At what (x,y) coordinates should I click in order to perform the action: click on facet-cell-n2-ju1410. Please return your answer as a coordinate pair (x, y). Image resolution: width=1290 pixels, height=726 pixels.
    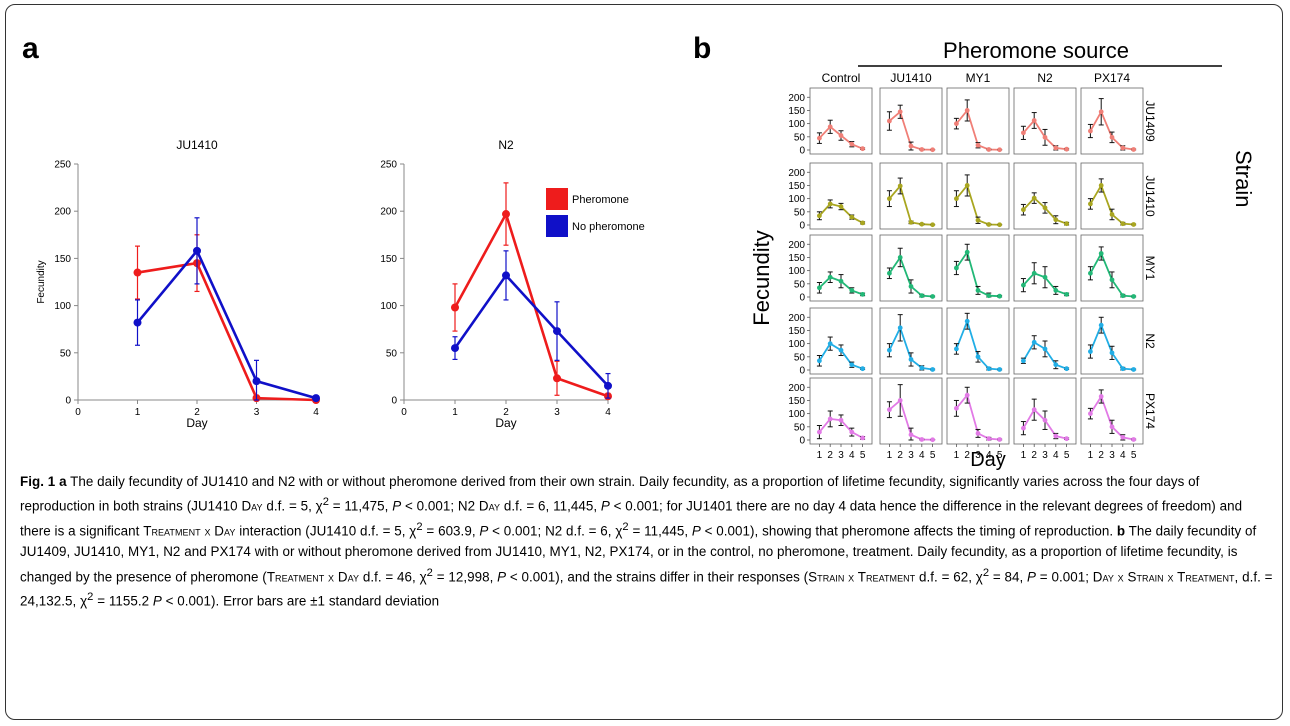
    Looking at the image, I should click on (911, 341).